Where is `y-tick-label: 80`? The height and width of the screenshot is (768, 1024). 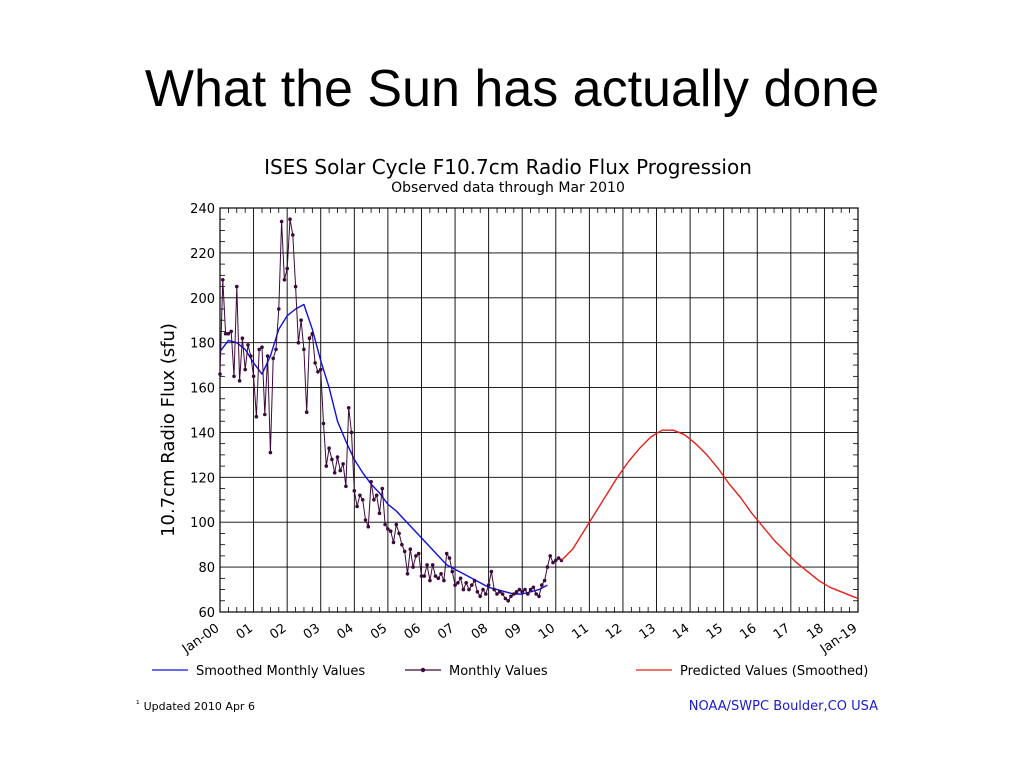
y-tick-label: 80 is located at coordinates (206, 568).